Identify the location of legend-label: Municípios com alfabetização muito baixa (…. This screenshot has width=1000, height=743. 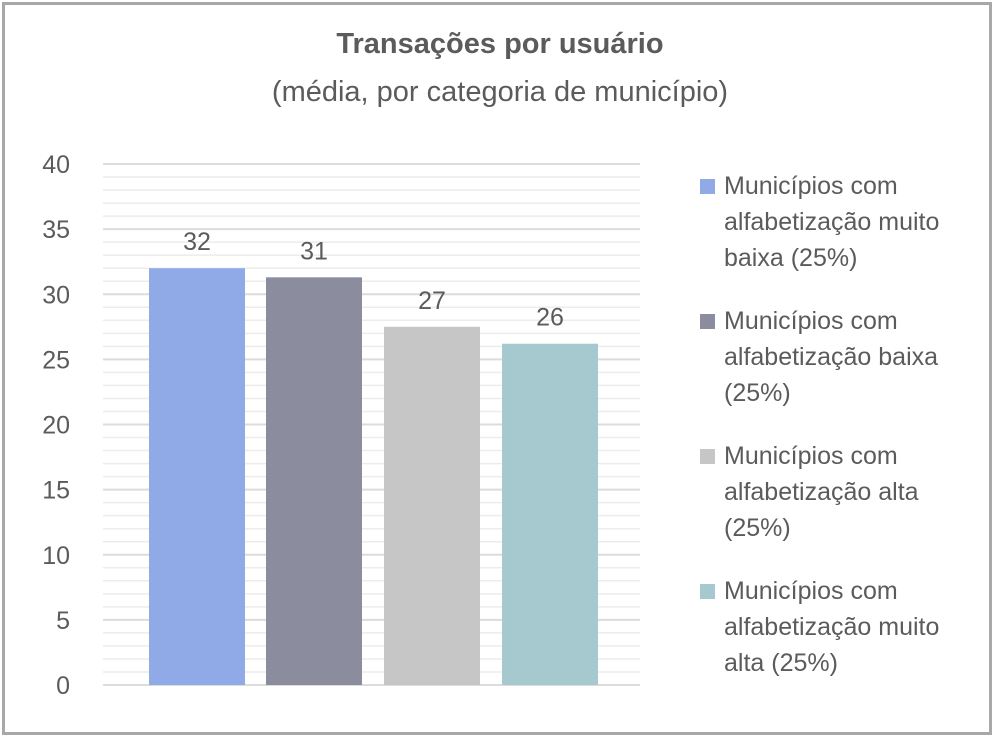
(832, 222).